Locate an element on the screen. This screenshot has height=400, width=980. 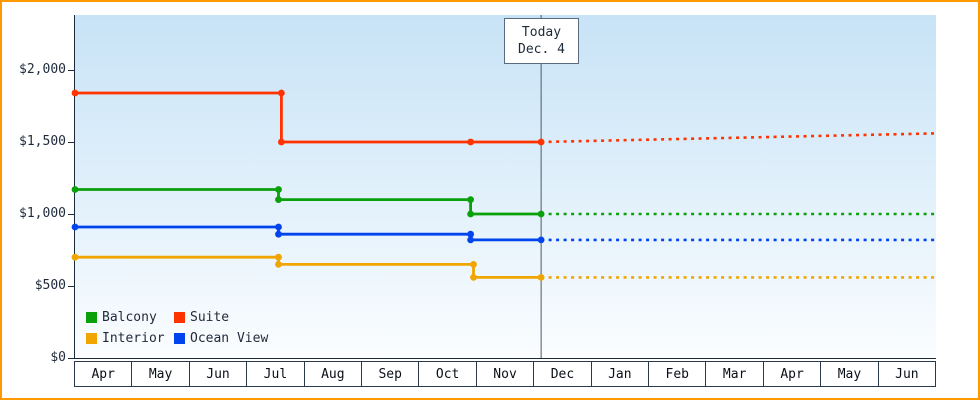
series-line-balcony is located at coordinates (308, 202).